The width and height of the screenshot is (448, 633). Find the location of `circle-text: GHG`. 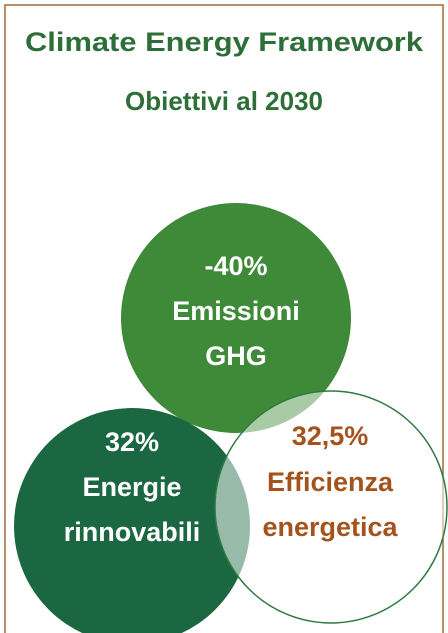

circle-text: GHG is located at coordinates (236, 356).